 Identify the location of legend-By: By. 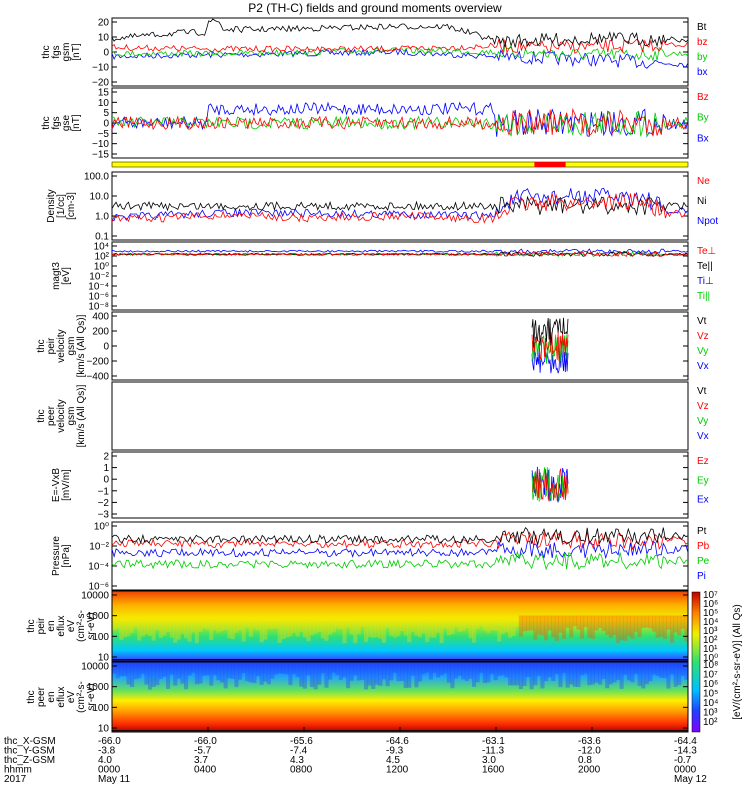
(703, 118).